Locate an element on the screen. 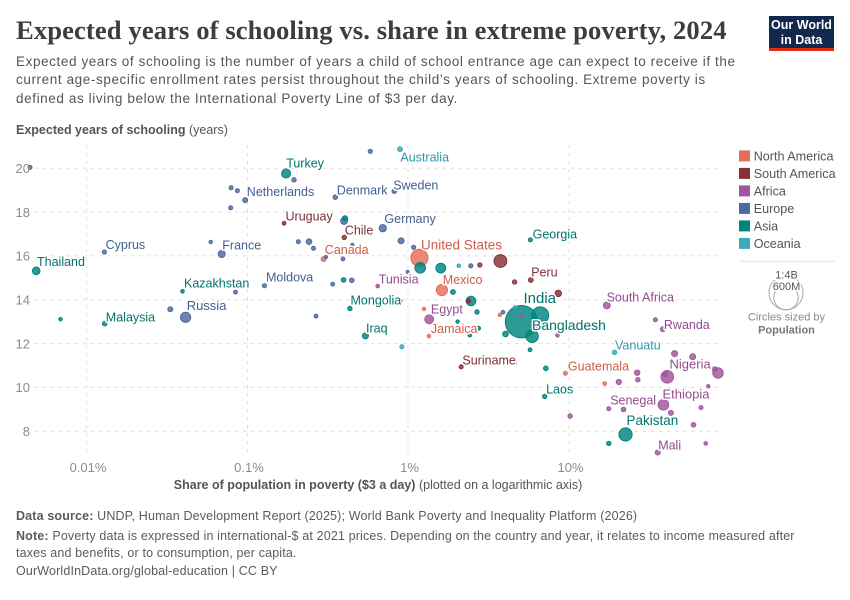  svg-text: Turkey is located at coordinates (305, 164).